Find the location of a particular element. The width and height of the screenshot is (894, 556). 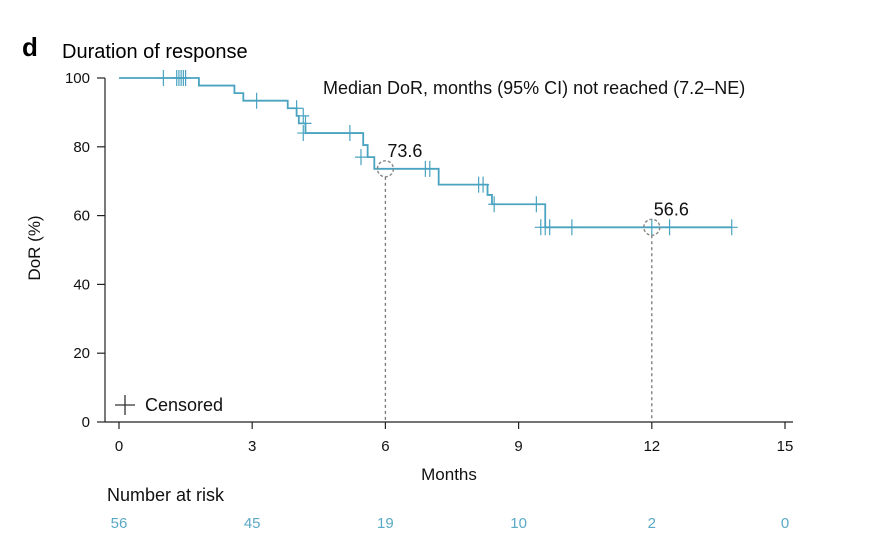

x-tick-label: 9 is located at coordinates (518, 446).